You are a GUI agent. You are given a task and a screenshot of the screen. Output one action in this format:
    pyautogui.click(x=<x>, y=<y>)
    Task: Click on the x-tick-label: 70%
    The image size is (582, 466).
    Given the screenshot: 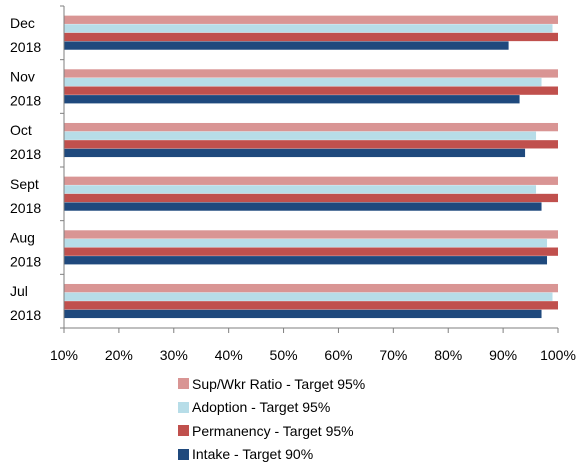 What is the action you would take?
    pyautogui.click(x=393, y=355)
    